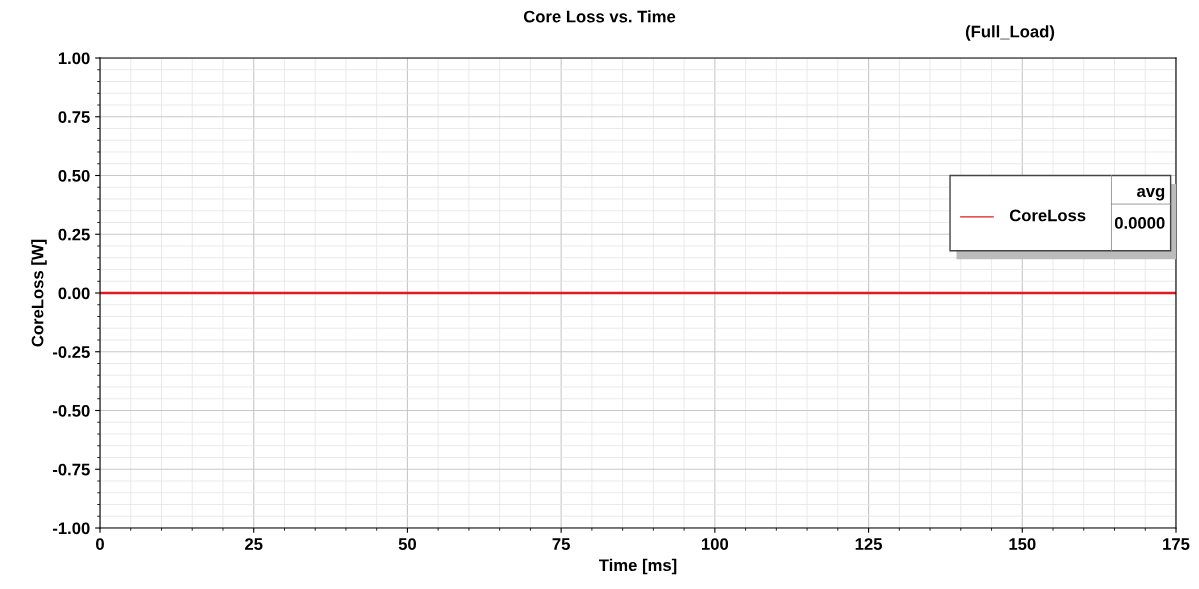  I want to click on y-tick-label: 0.75, so click(74, 117).